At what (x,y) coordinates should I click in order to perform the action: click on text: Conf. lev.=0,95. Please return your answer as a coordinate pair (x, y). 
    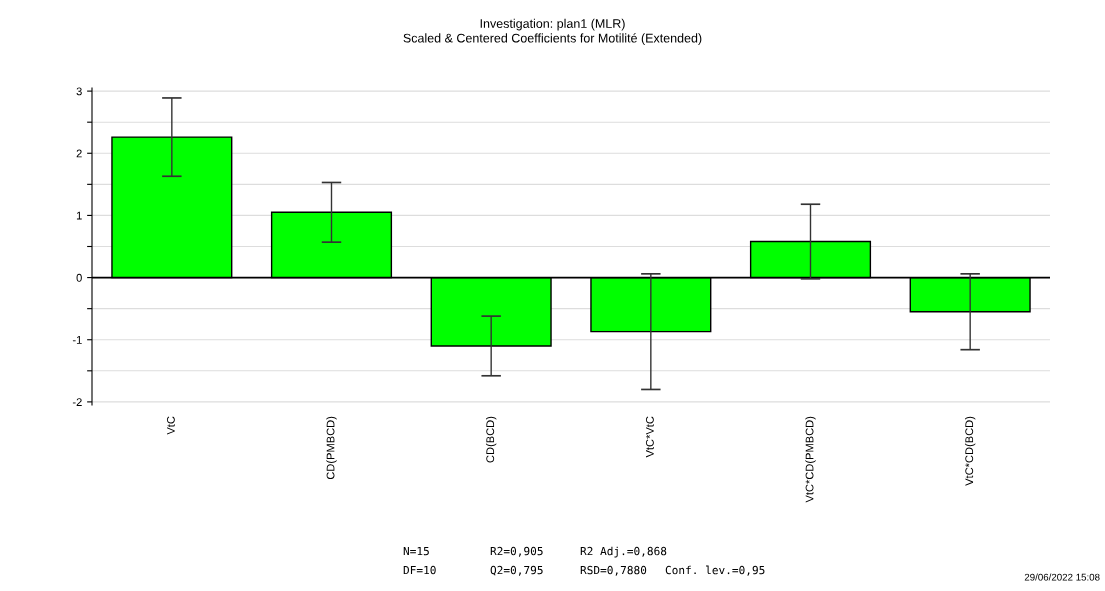
    Looking at the image, I should click on (715, 570).